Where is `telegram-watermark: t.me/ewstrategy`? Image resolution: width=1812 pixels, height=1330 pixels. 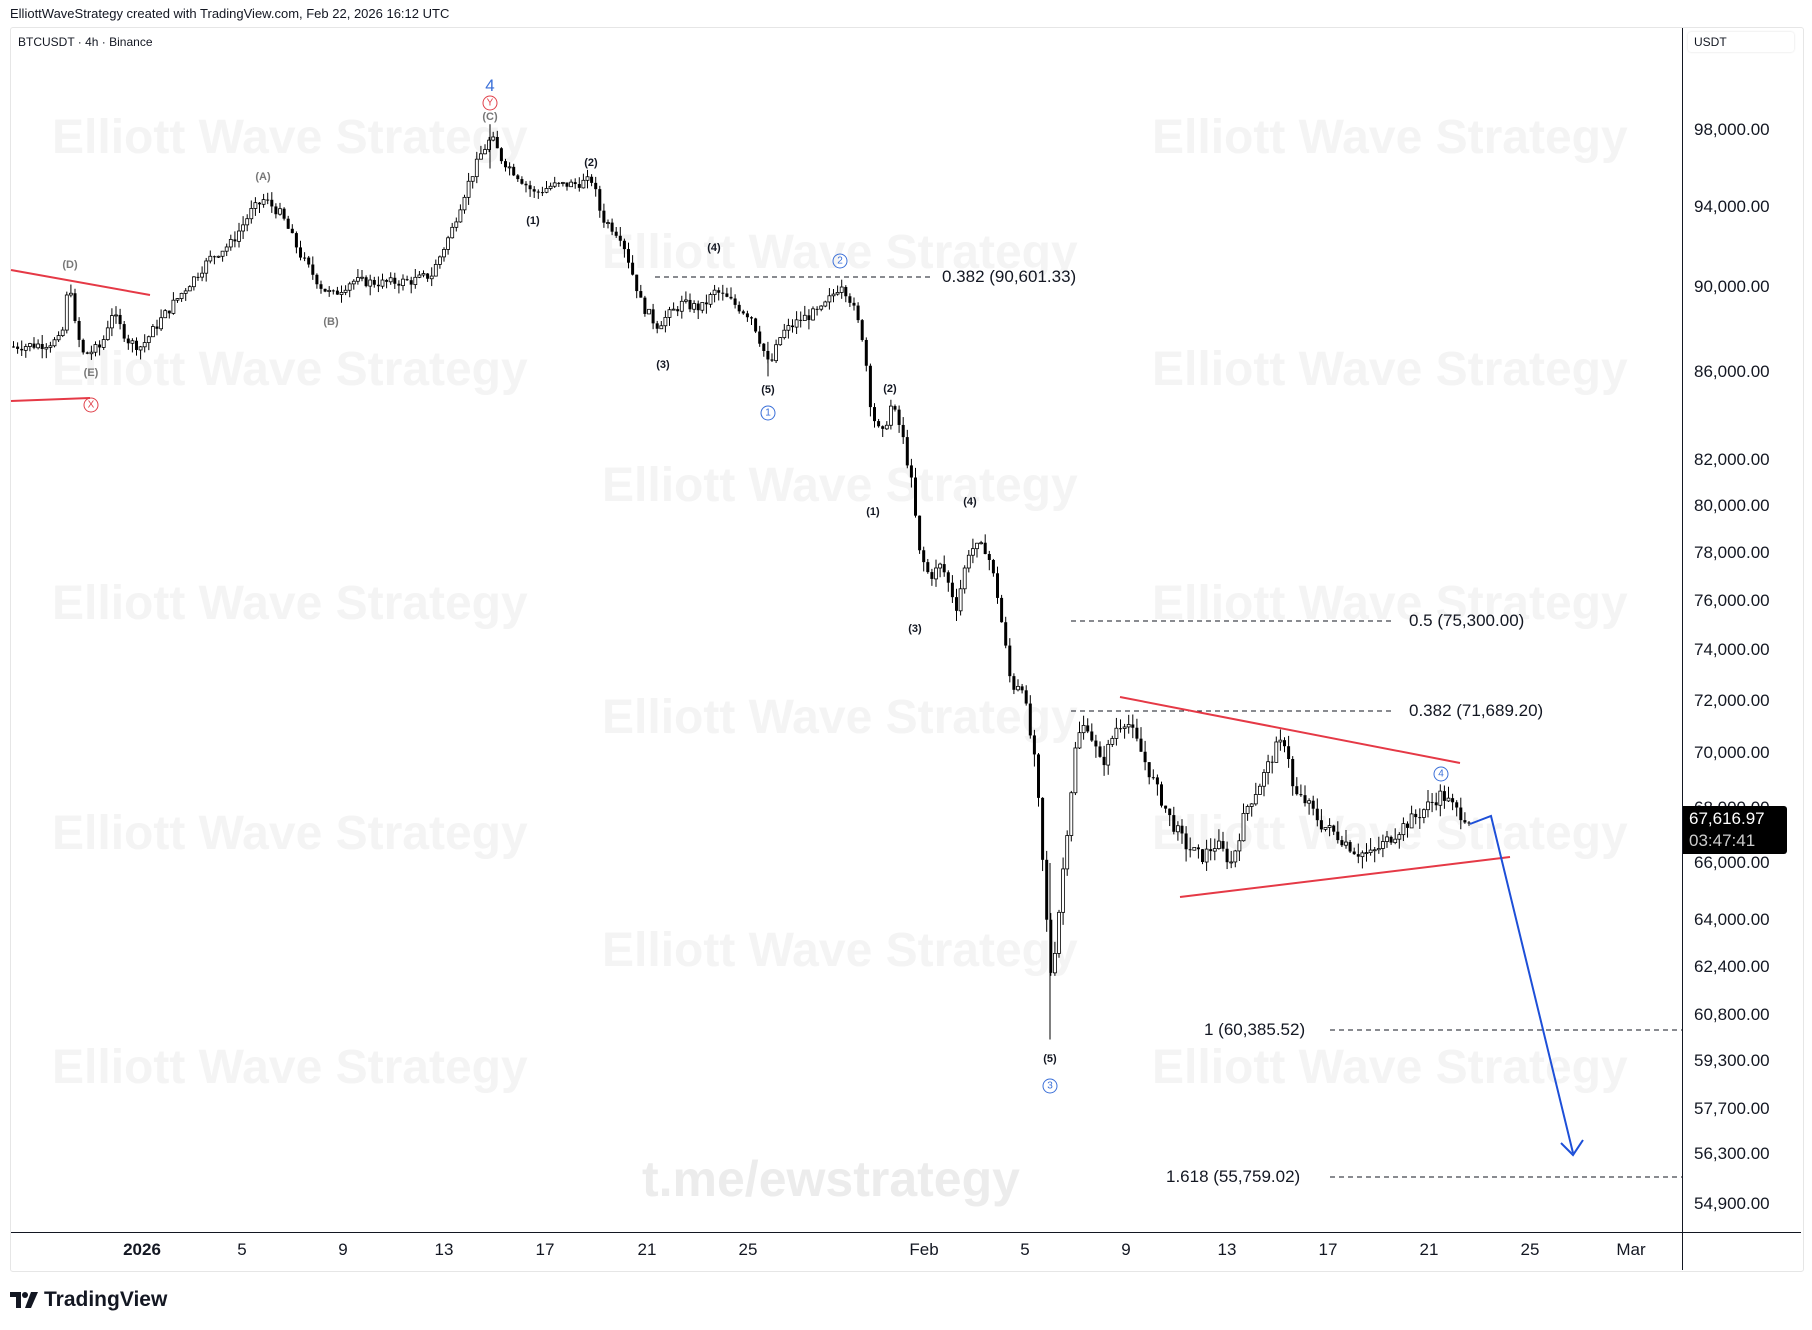
telegram-watermark: t.me/ewstrategy is located at coordinates (831, 1179).